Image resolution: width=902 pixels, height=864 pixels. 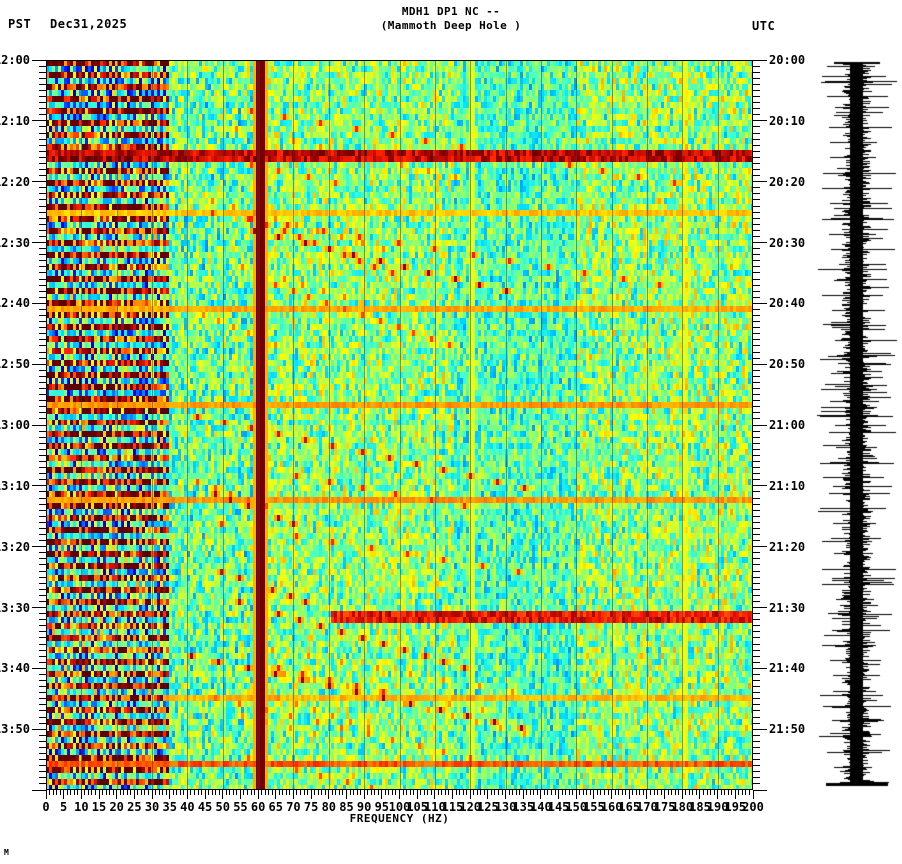 I want to click on freq-label: 10, so click(x=81, y=807).